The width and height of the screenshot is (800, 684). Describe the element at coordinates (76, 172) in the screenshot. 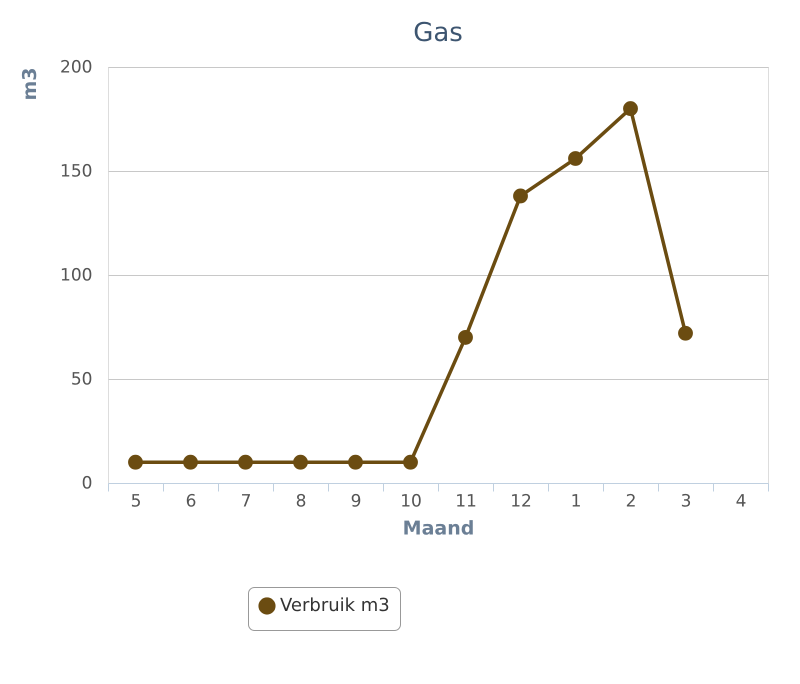

I see `y-tick-label: 150` at that location.